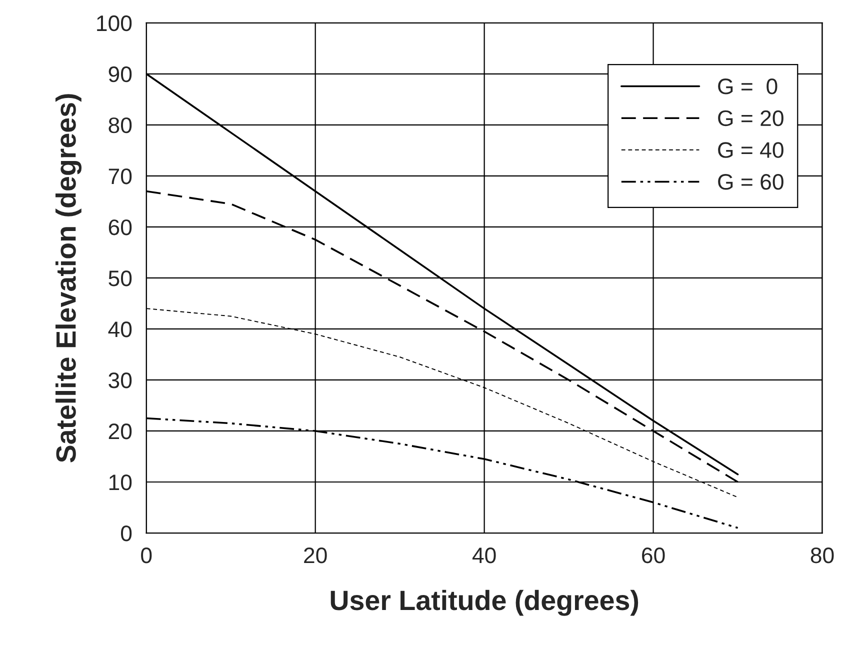 The width and height of the screenshot is (861, 654). What do you see at coordinates (653, 555) in the screenshot?
I see `x-tick-label: 60` at bounding box center [653, 555].